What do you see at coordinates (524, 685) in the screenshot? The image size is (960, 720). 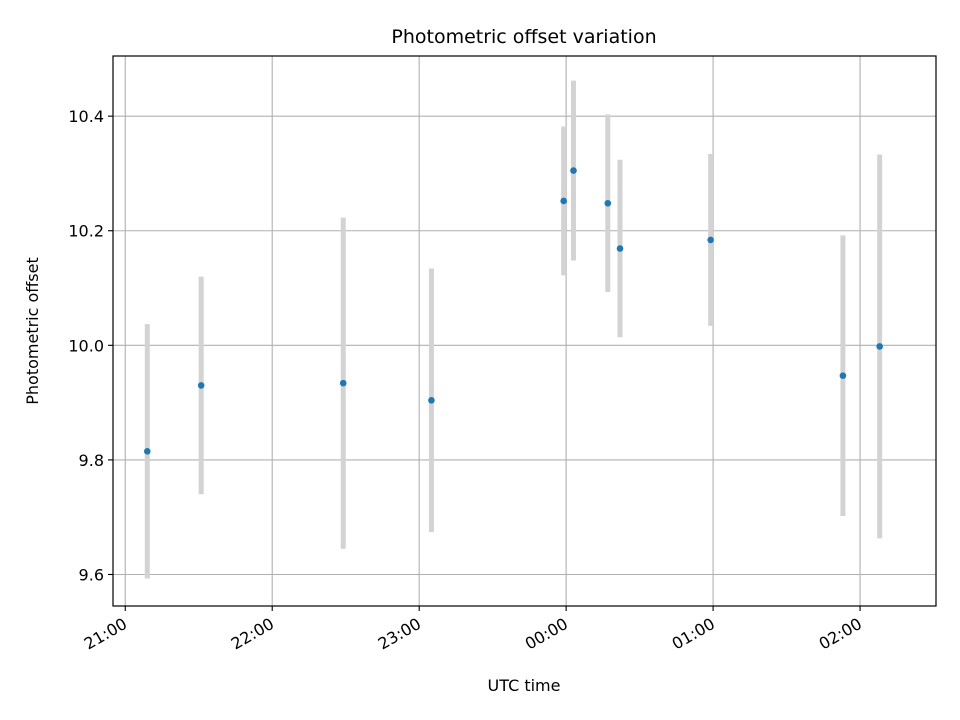 I see `x-axis-label: UTC time` at bounding box center [524, 685].